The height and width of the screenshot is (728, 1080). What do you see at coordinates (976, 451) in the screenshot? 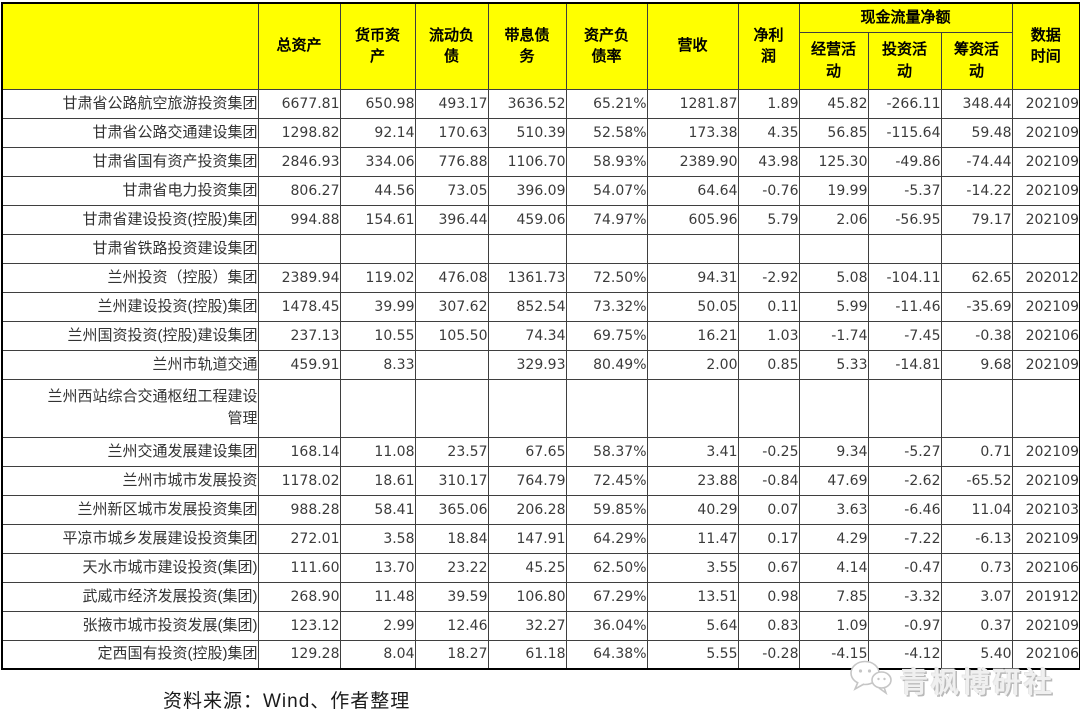
I see `value-cell: 0.71` at bounding box center [976, 451].